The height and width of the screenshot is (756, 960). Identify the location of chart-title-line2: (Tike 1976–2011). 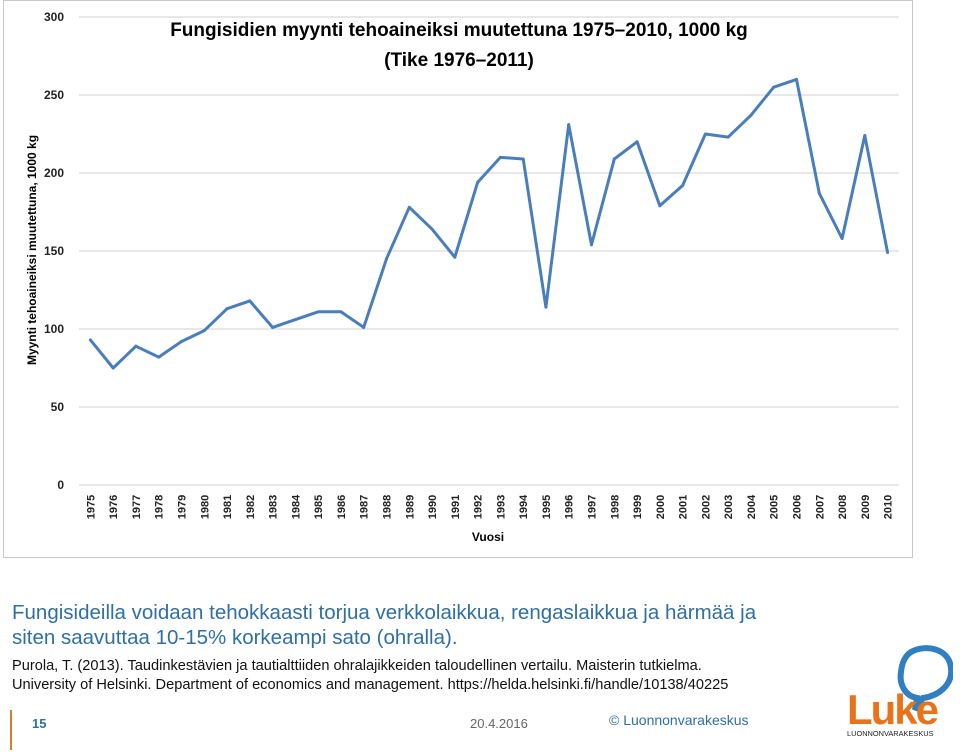
(459, 60).